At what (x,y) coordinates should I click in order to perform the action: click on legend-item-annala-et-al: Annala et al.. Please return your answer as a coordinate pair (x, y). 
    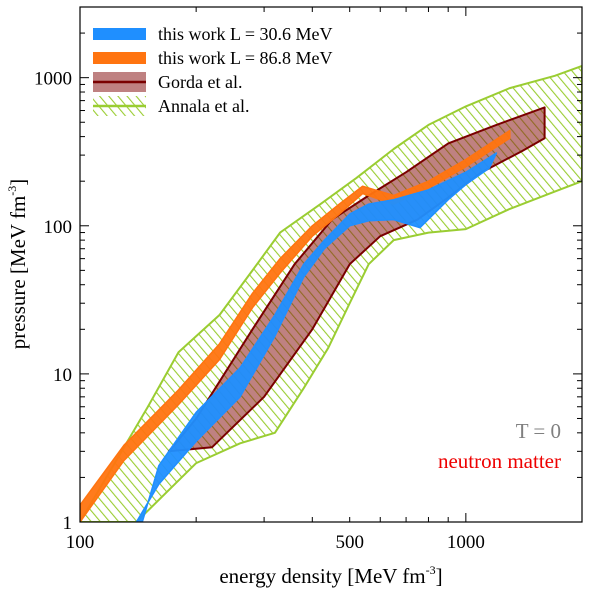
    Looking at the image, I should click on (171, 106).